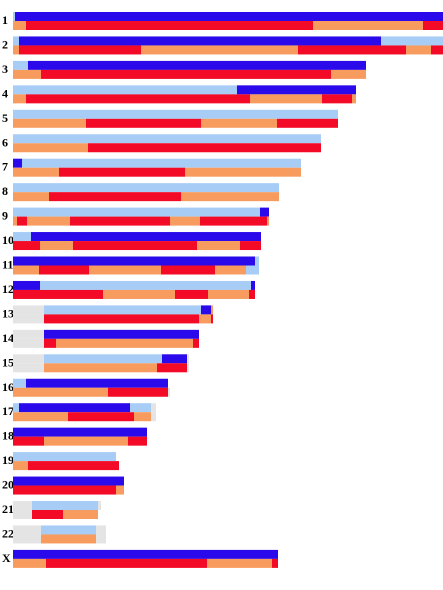 The width and height of the screenshot is (443, 590). Describe the element at coordinates (8, 313) in the screenshot. I see `row-label: 13` at that location.